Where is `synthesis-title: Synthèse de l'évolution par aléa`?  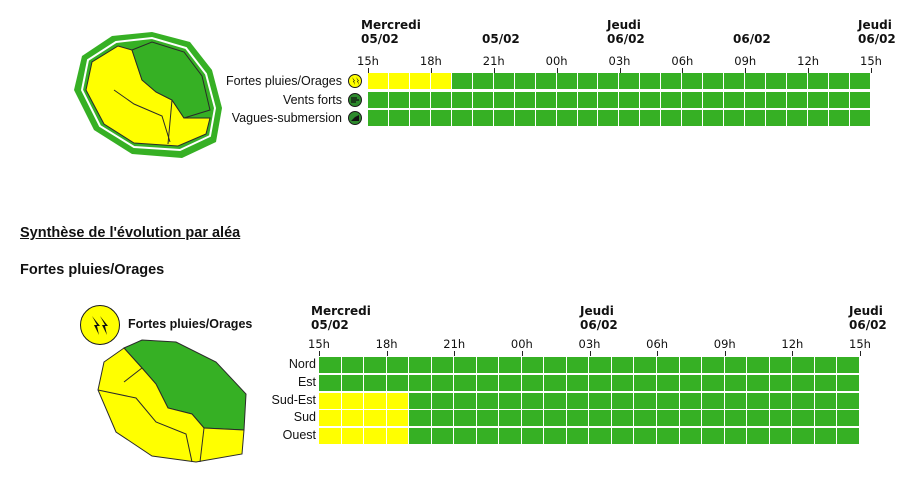
synthesis-title: Synthèse de l'évolution par aléa is located at coordinates (130, 233).